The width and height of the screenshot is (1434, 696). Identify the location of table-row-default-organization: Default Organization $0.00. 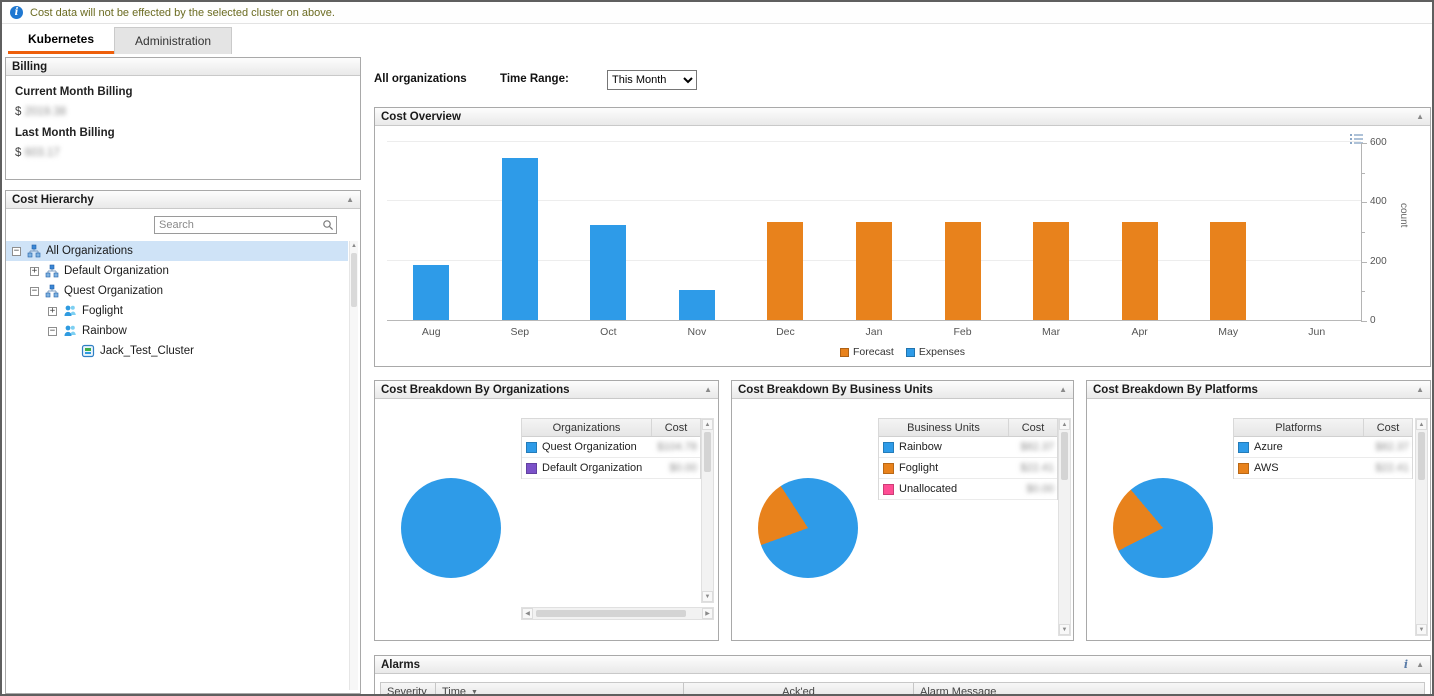
(611, 468).